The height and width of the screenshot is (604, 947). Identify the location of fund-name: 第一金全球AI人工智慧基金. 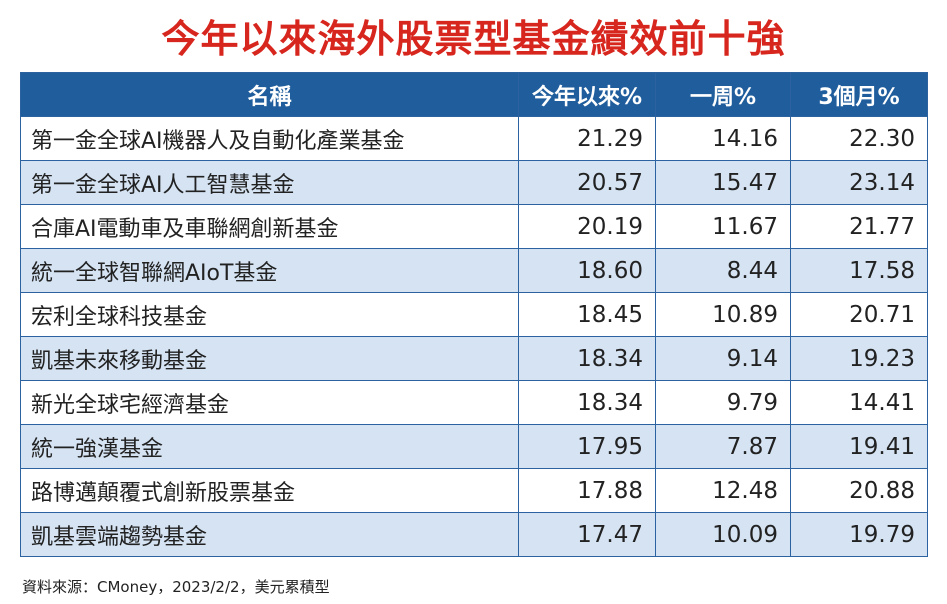
(269, 182).